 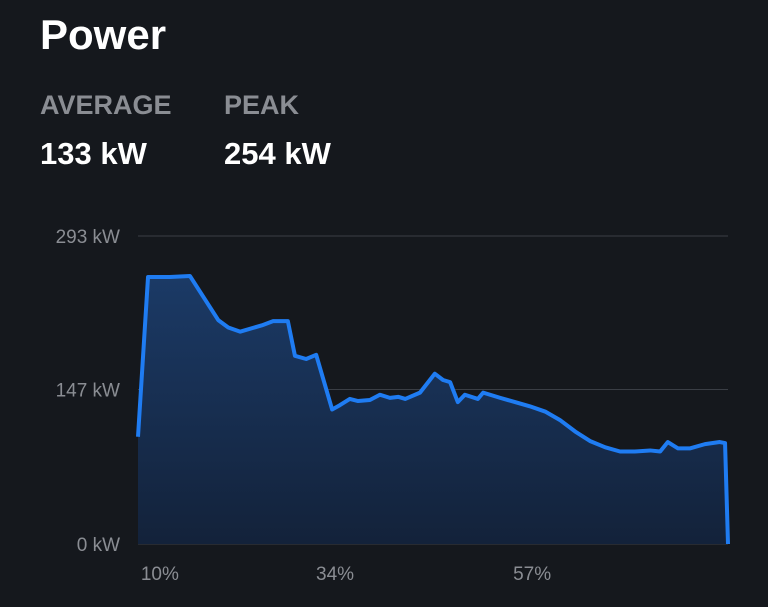 What do you see at coordinates (88, 390) in the screenshot?
I see `y-tick-label: 147 kW` at bounding box center [88, 390].